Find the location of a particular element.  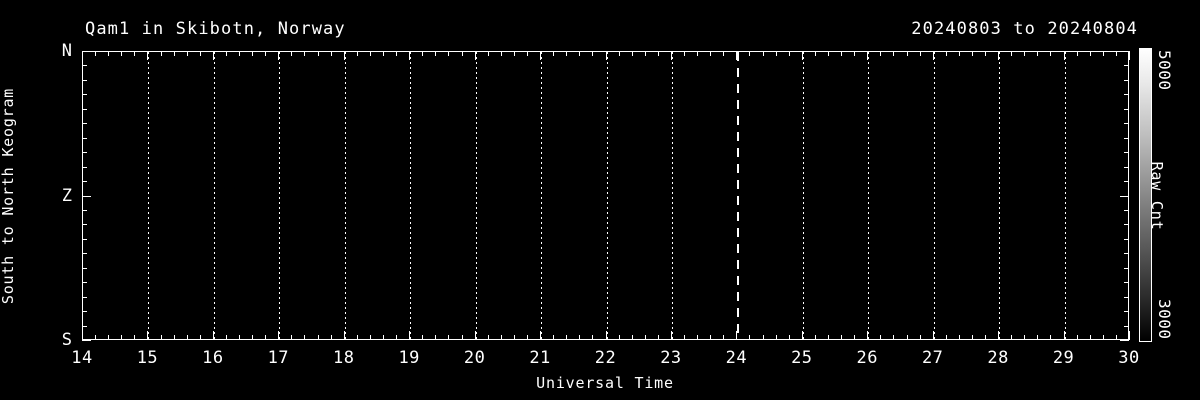

y-tick-N-left is located at coordinates (86, 51).